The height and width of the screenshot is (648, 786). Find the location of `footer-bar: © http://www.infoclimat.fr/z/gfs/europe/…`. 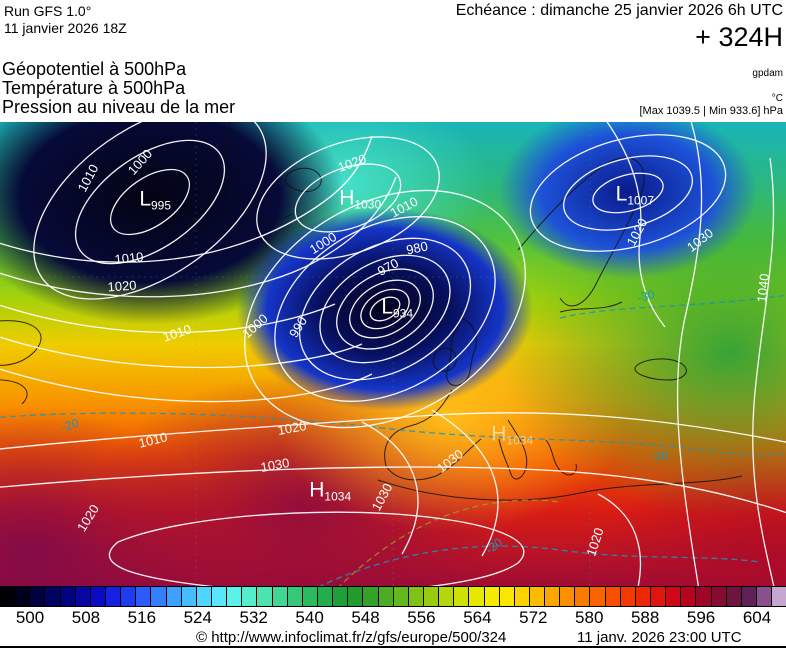

footer-bar: © http://www.infoclimat.fr/z/gfs/europe/… is located at coordinates (393, 638).